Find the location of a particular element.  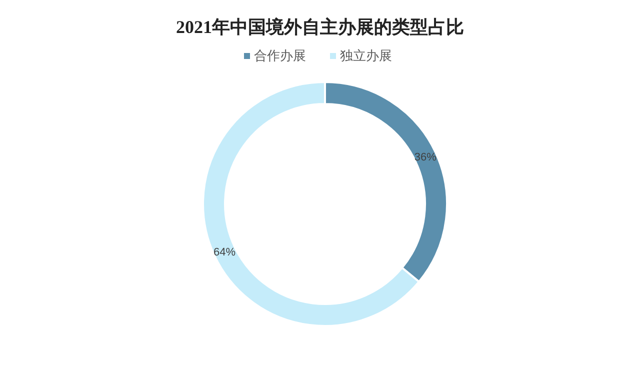

chart-title: 2021年中国境外自主办展的类型占比 is located at coordinates (320, 27).